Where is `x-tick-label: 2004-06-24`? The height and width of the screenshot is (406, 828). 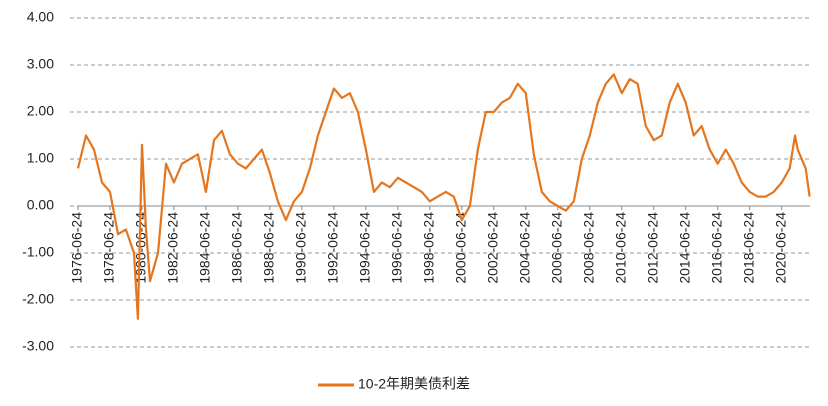
x-tick-label: 2004-06-24 is located at coordinates (525, 248).